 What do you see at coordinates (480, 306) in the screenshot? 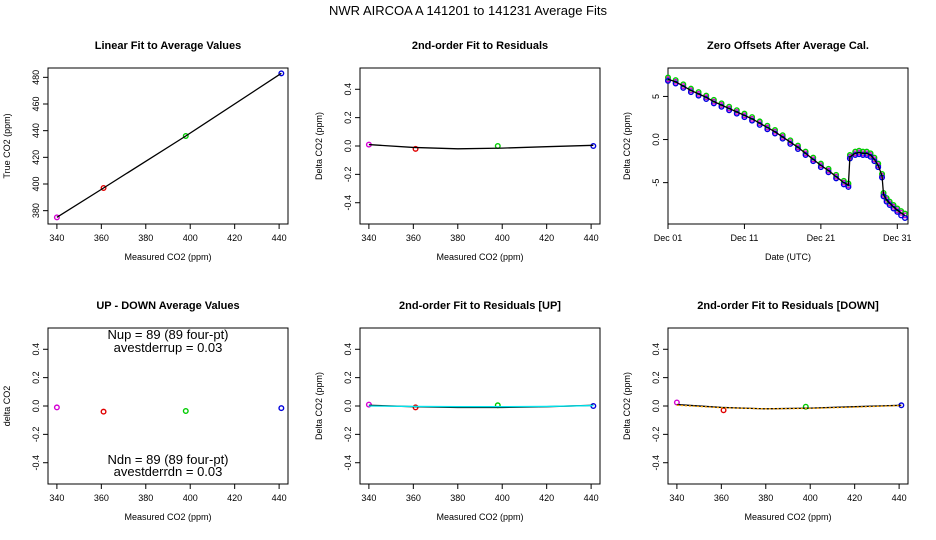
I see `panel-title: 2nd-order Fit to Residuals [UP]` at bounding box center [480, 306].